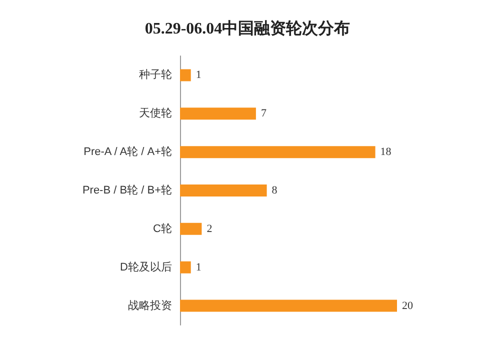 This screenshot has width=495, height=361. Describe the element at coordinates (386, 152) in the screenshot. I see `data-label: 18` at that location.